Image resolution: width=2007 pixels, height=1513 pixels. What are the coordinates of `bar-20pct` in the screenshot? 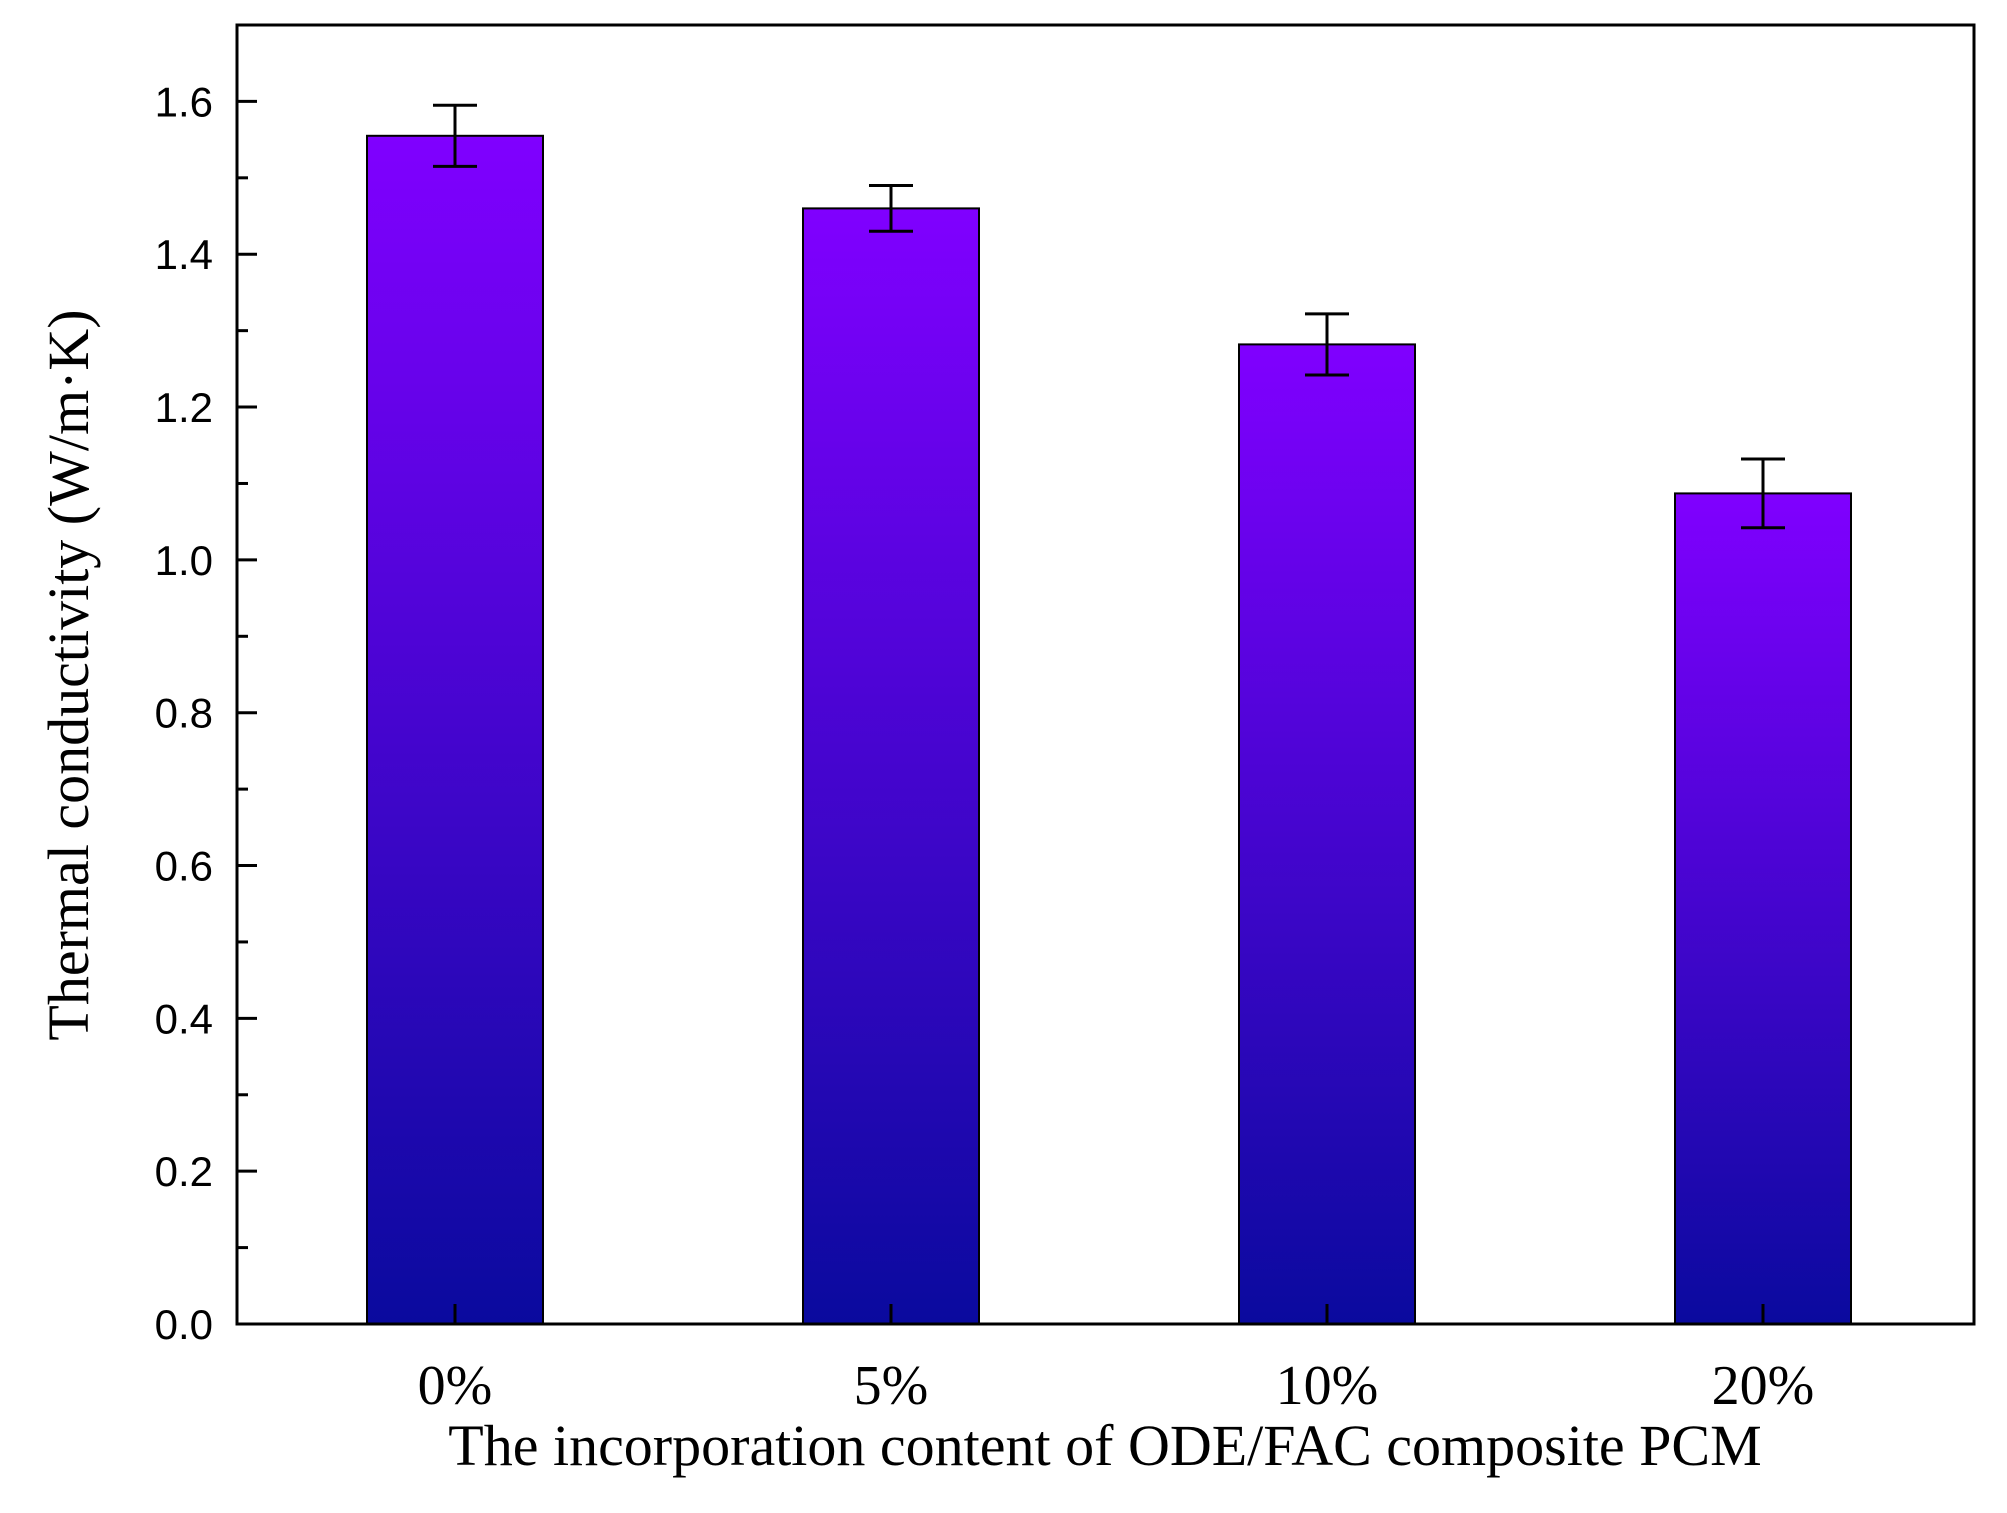 It's located at (1763, 908).